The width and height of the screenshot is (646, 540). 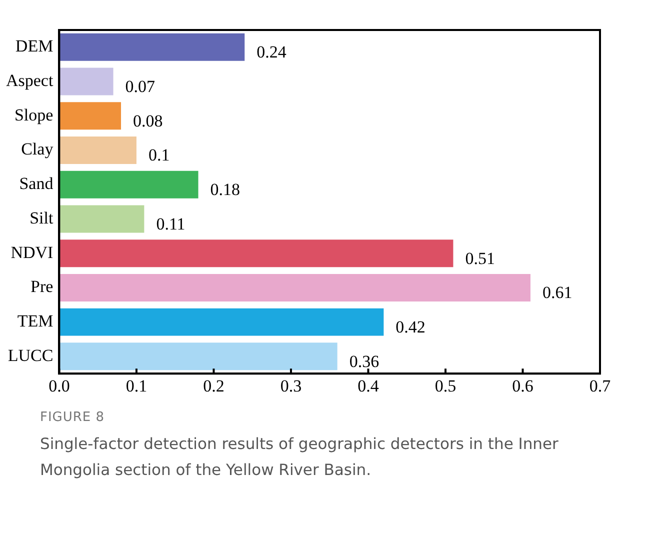 I want to click on caption: FIGURE 8, so click(x=73, y=417).